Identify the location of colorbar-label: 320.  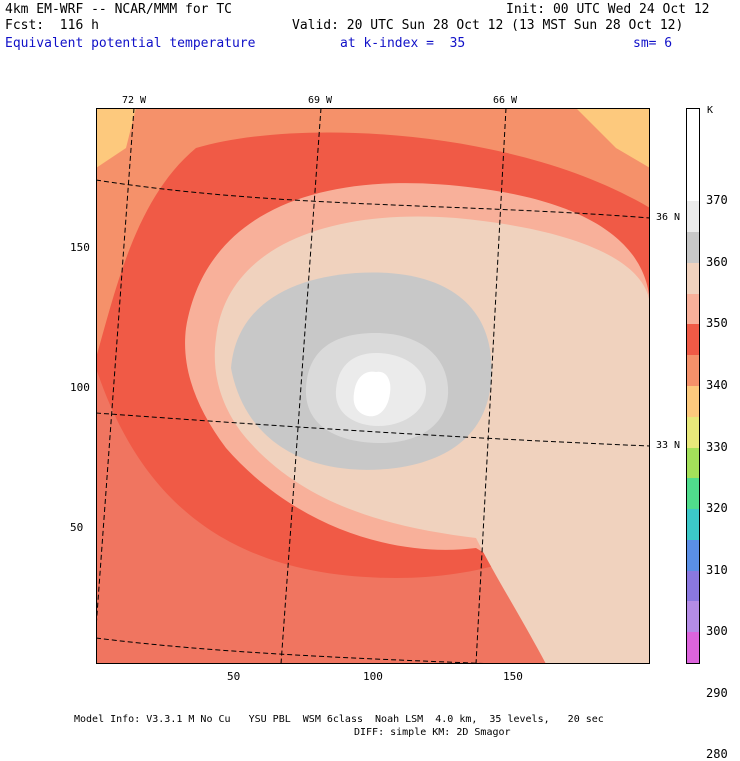
(717, 508).